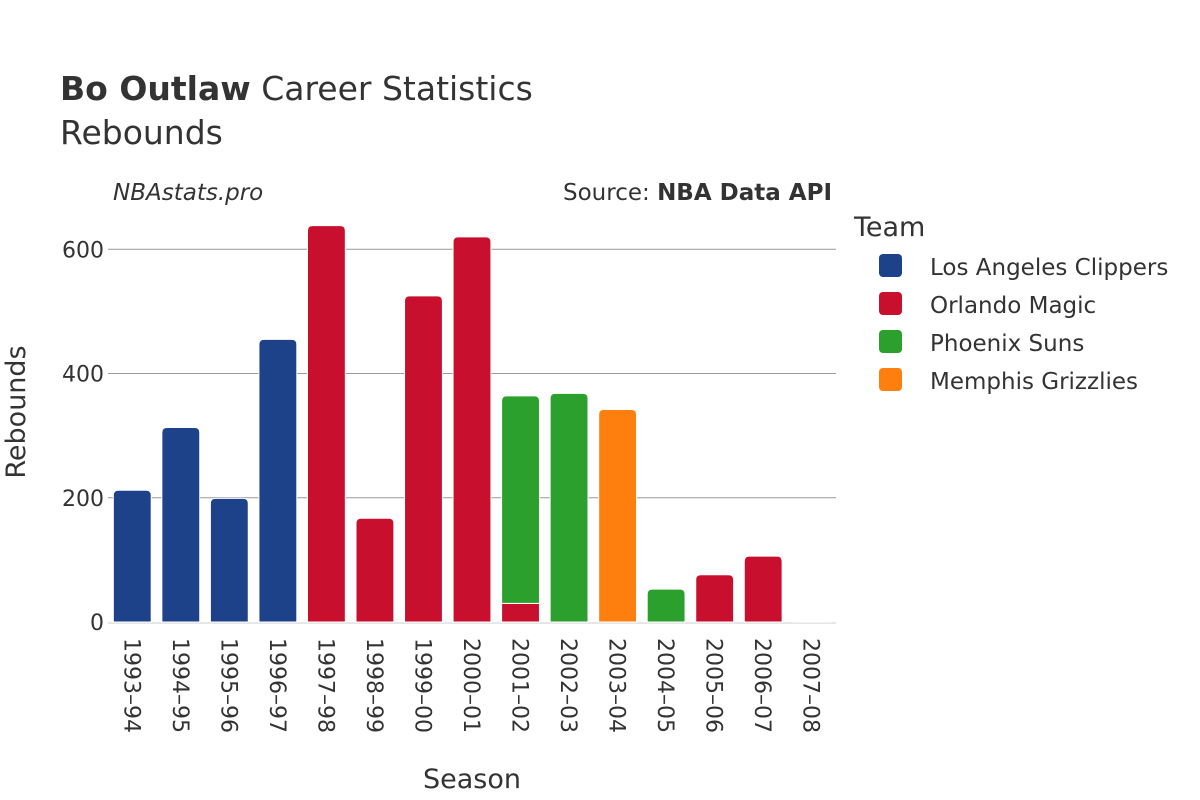 This screenshot has height=800, width=1200. I want to click on legend-item: Orlando Magic, so click(987, 305).